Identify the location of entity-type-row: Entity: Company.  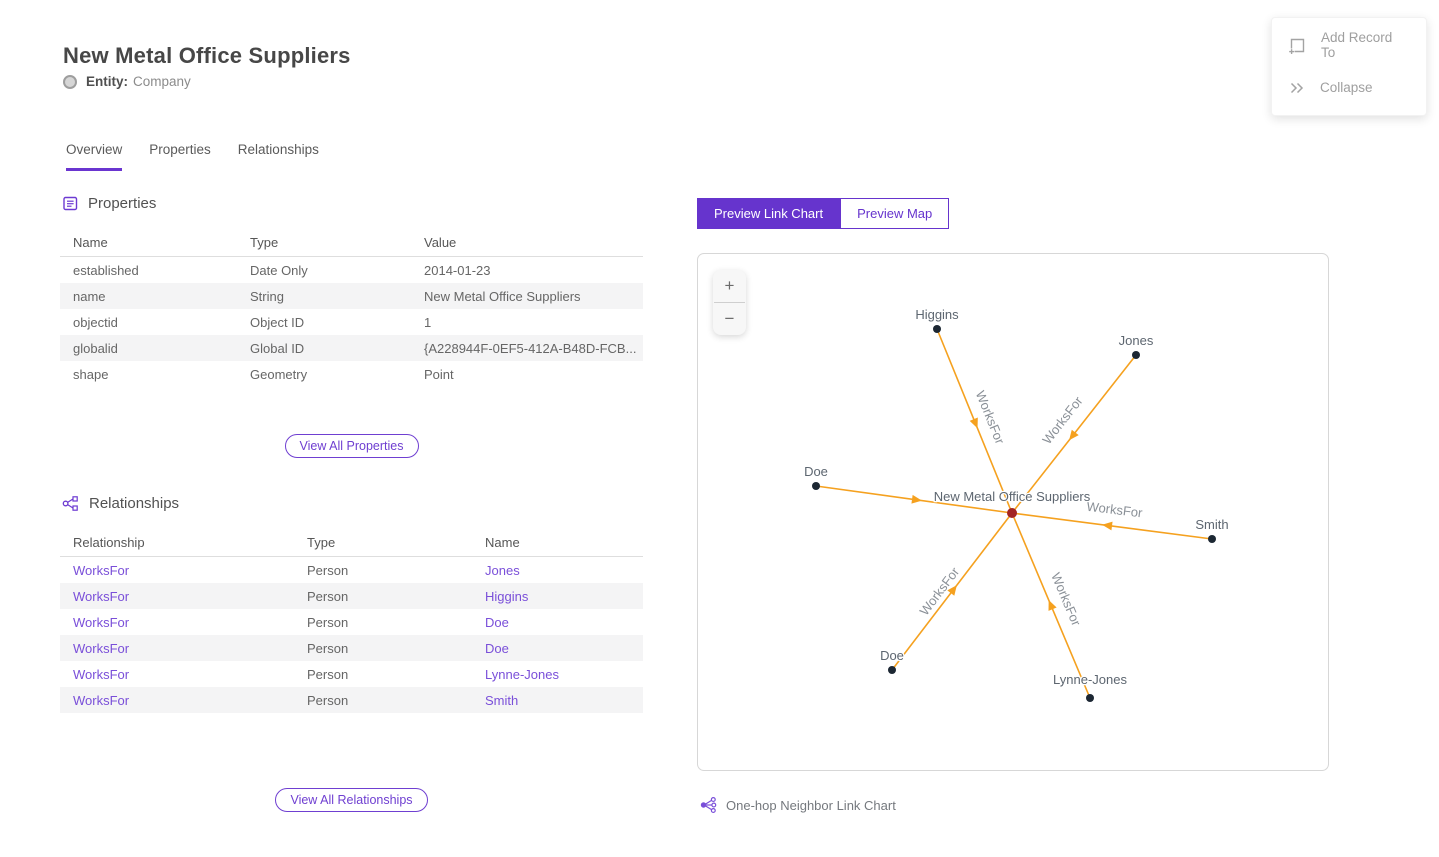
(127, 81).